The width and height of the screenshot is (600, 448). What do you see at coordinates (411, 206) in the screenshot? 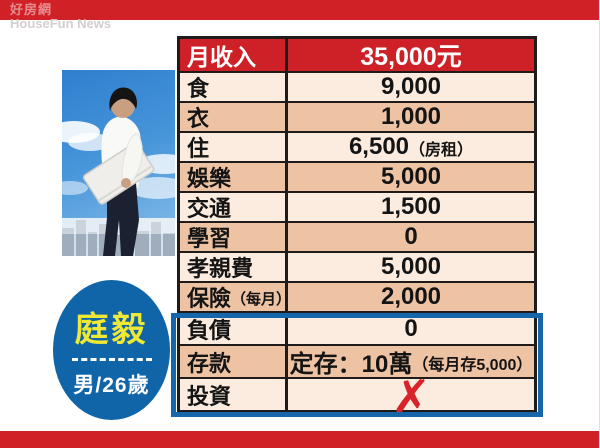
I see `row-value: 1,500` at bounding box center [411, 206].